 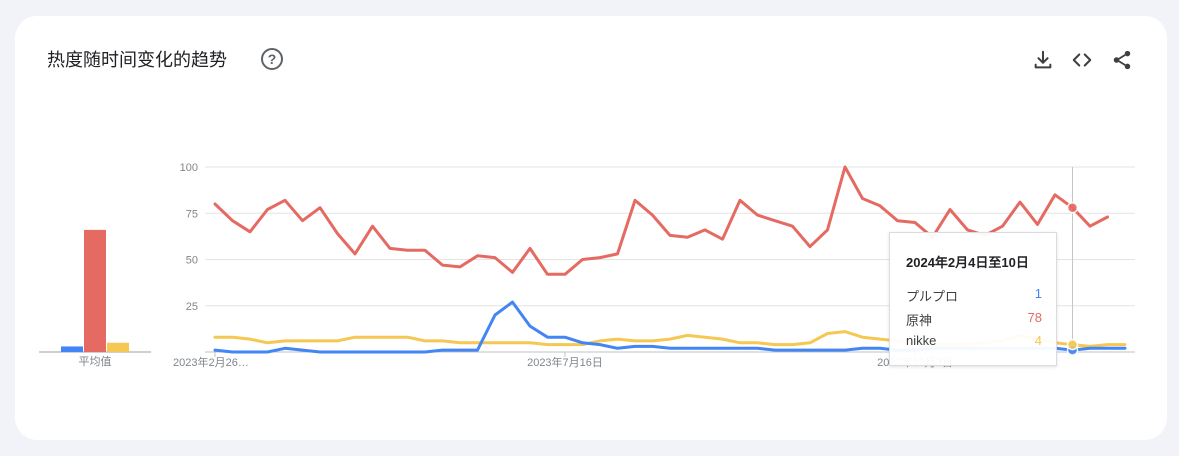 What do you see at coordinates (974, 319) in the screenshot?
I see `tooltip-row: 原神 78` at bounding box center [974, 319].